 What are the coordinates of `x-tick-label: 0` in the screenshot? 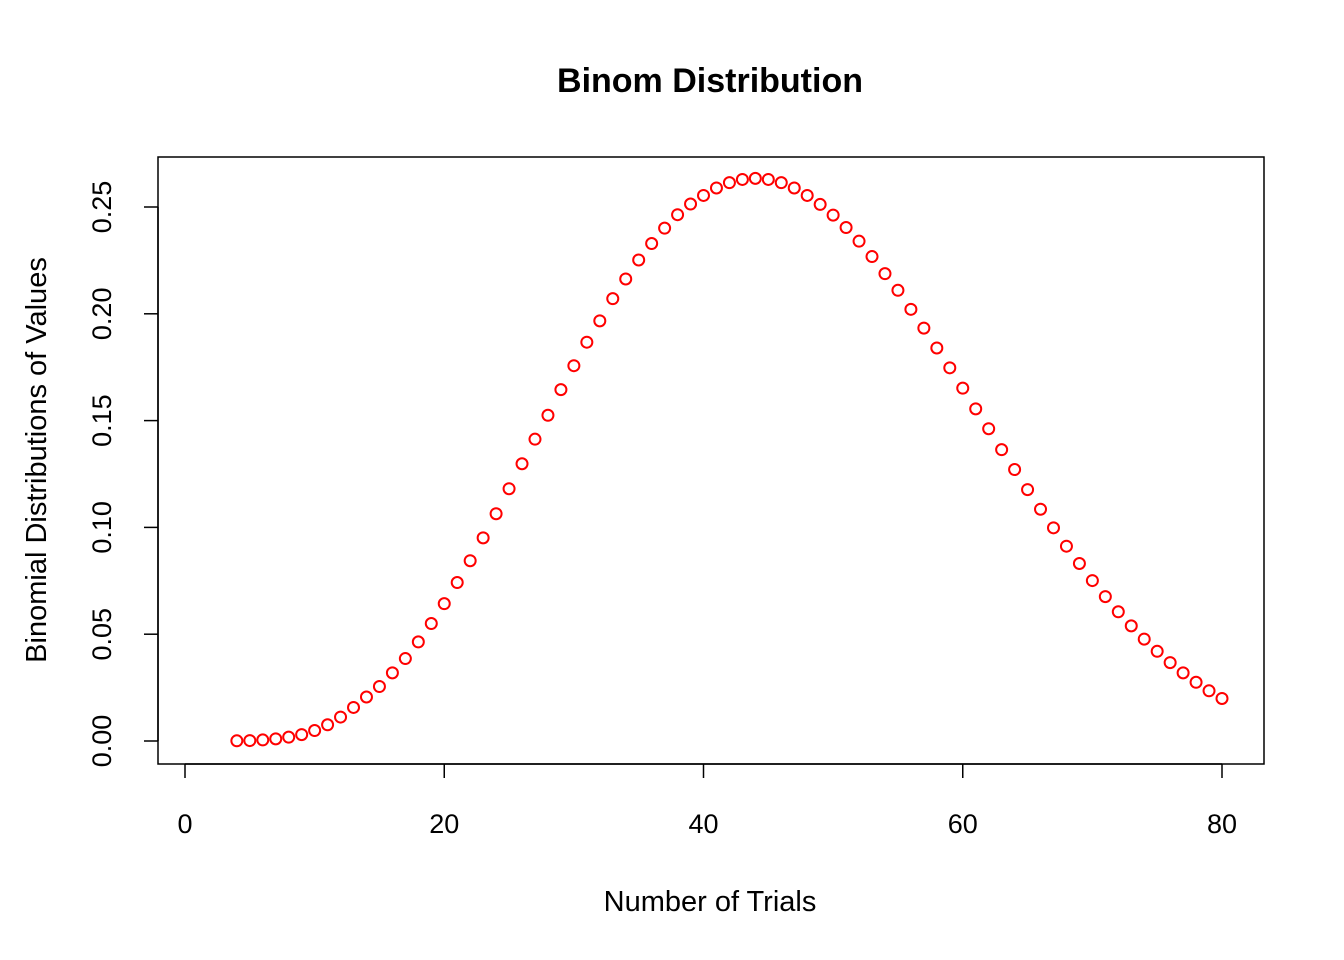 It's located at (184, 824).